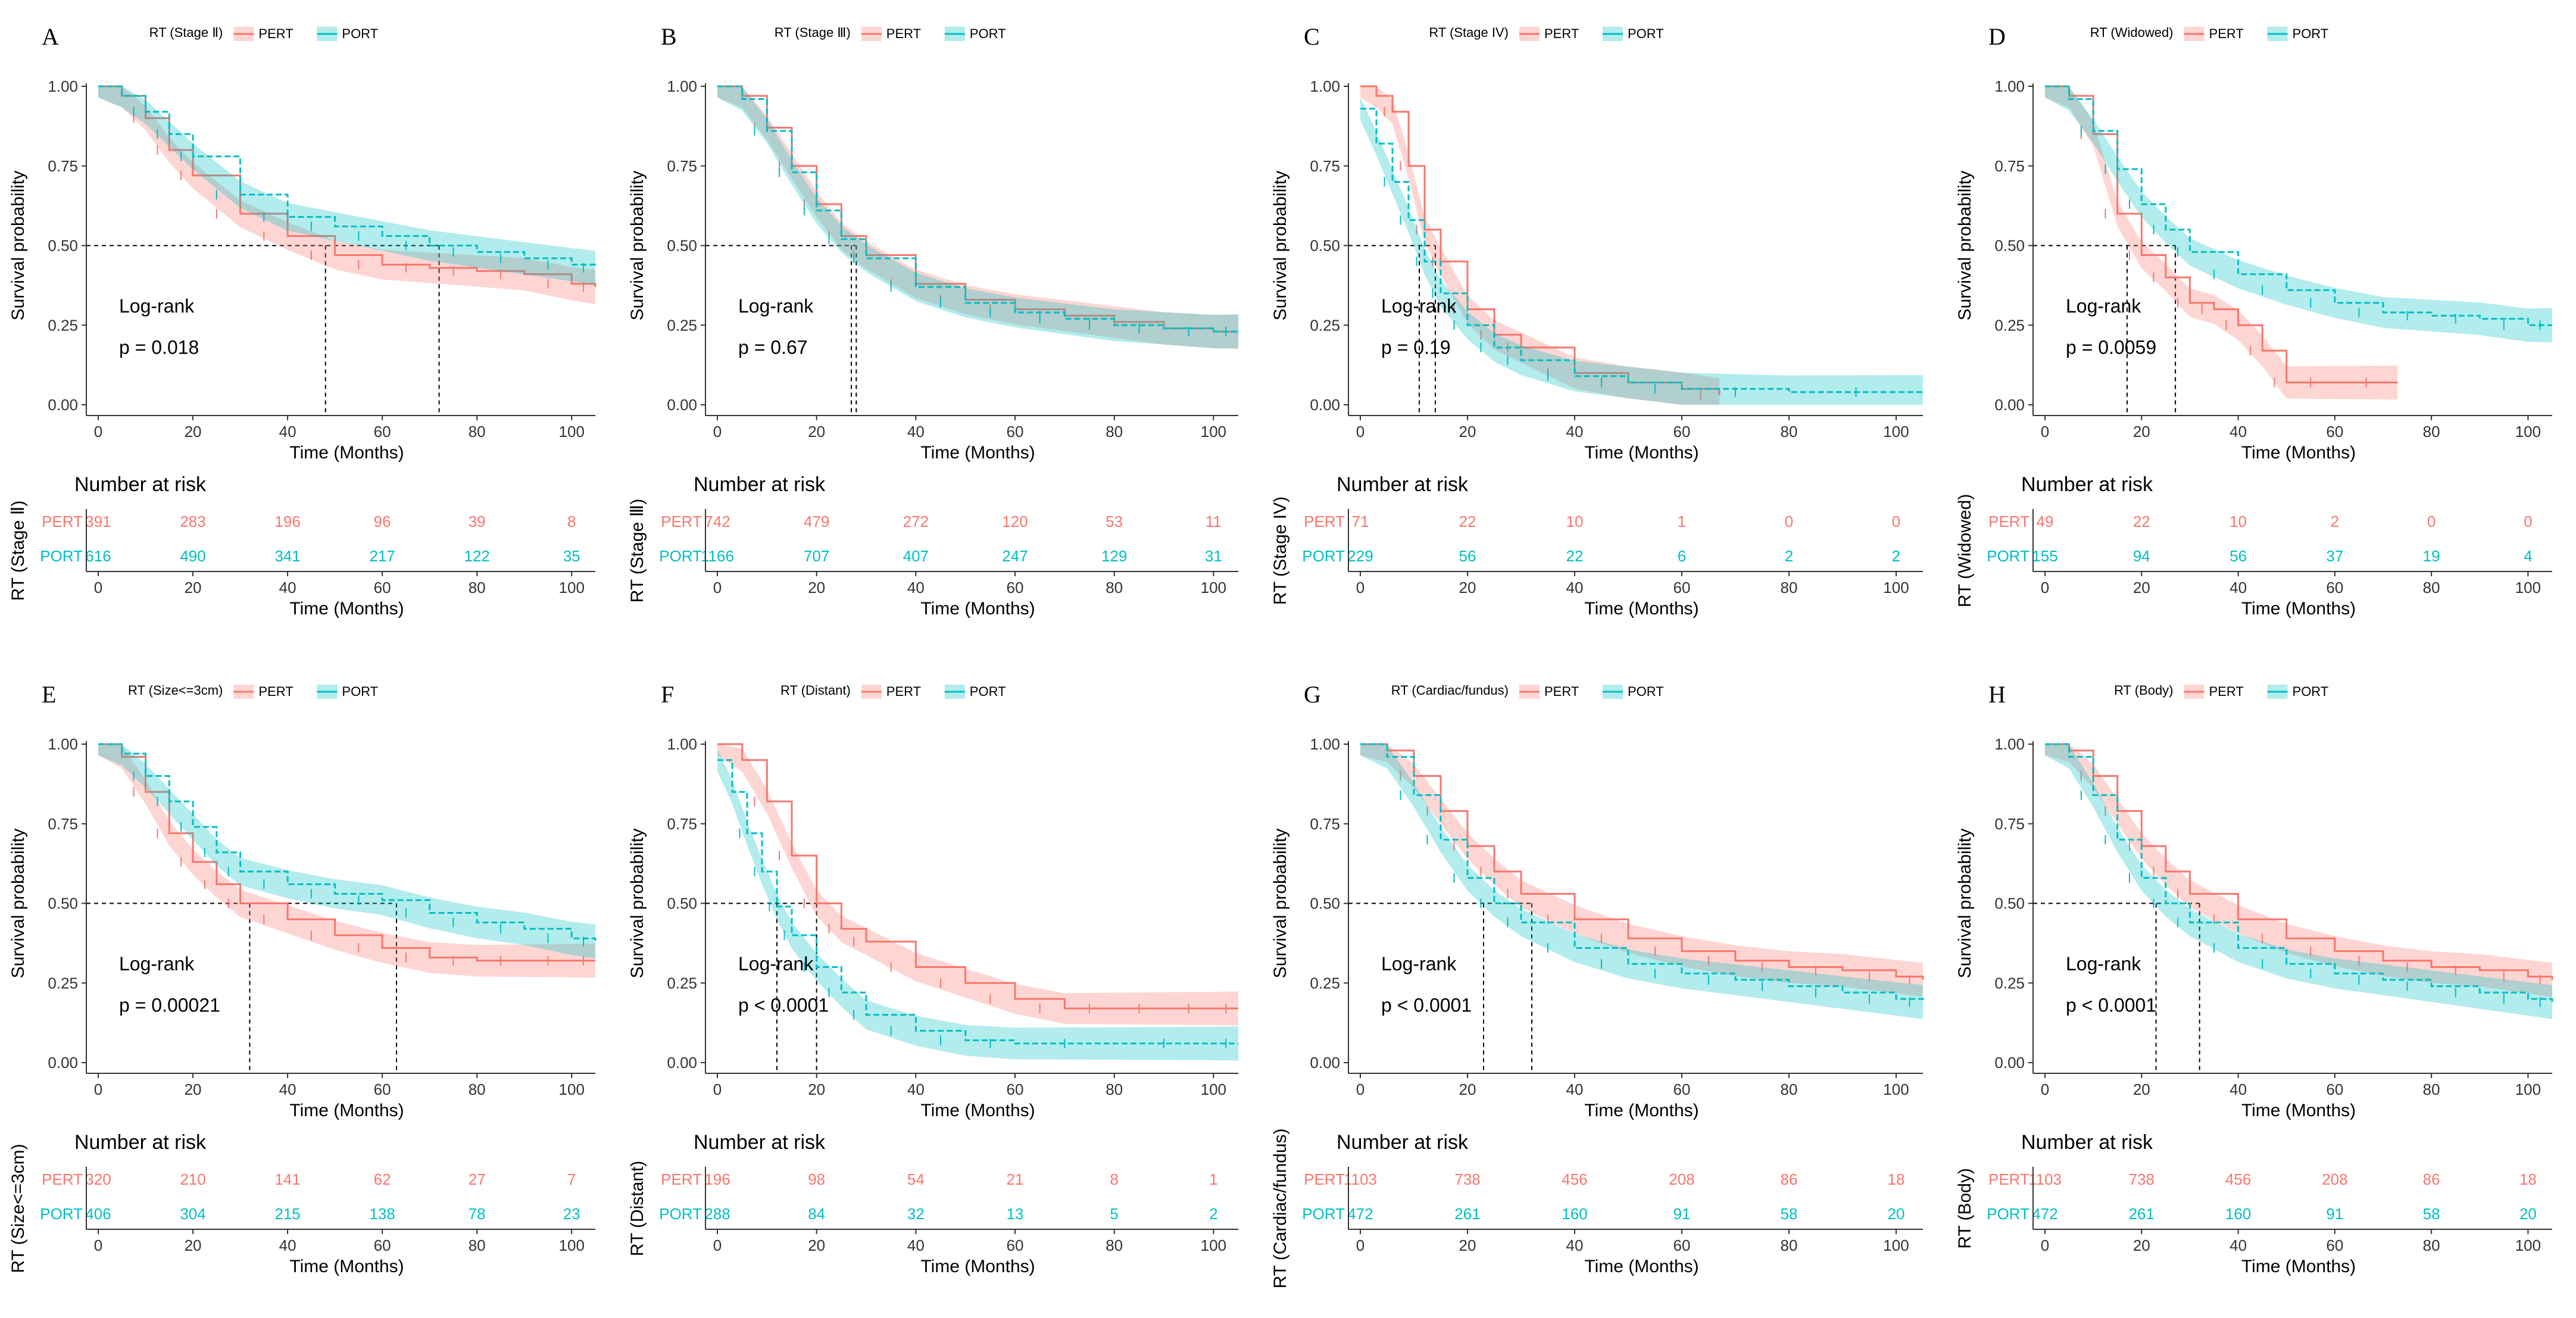 This screenshot has width=2576, height=1318. I want to click on x-tick-label: 60, so click(382, 1089).